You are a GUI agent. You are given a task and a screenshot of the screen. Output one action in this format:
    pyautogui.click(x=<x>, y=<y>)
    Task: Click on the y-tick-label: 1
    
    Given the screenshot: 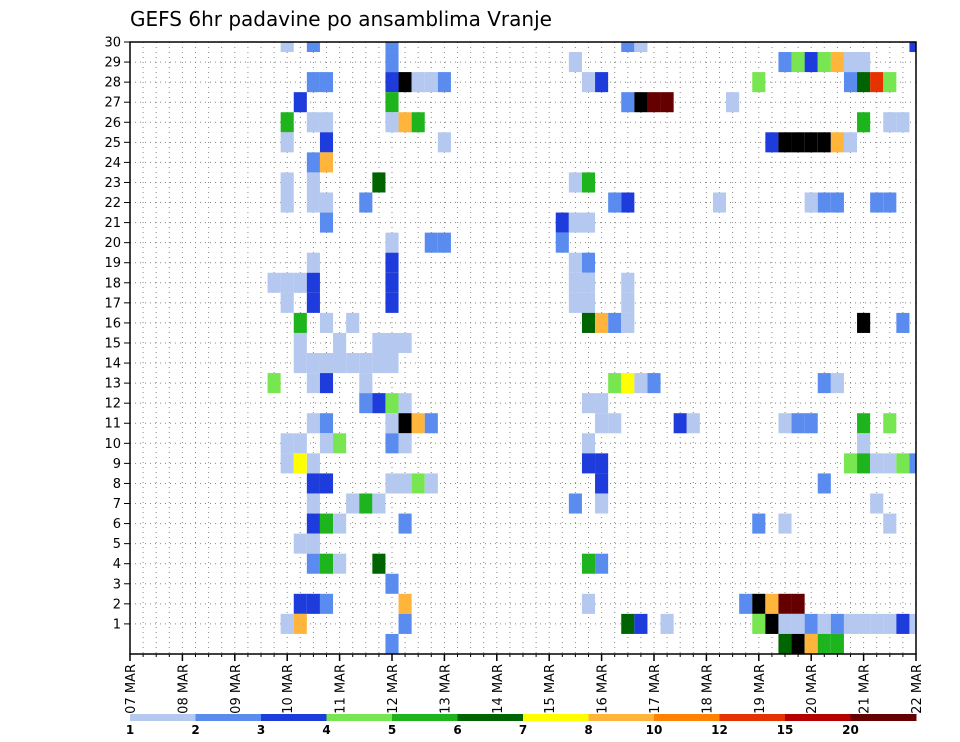 What is the action you would take?
    pyautogui.click(x=117, y=624)
    